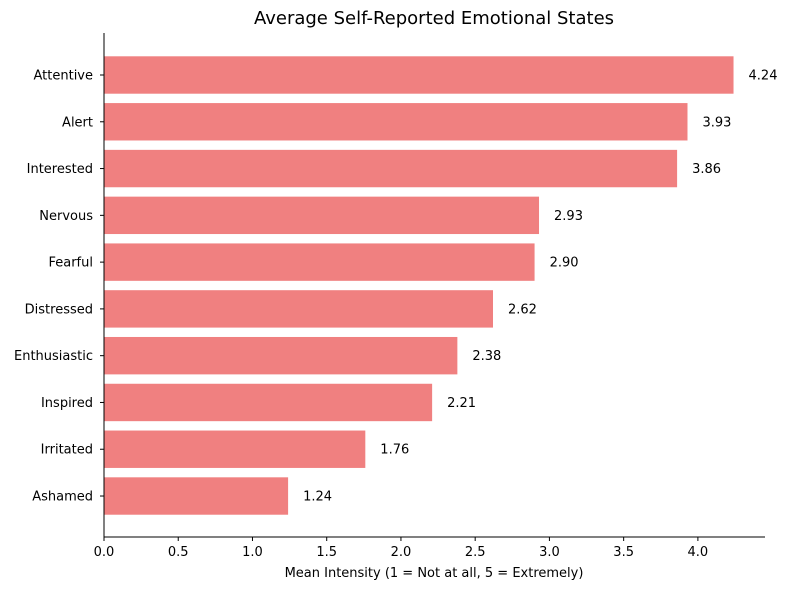  I want to click on y-tick-label: Fearful, so click(70, 263).